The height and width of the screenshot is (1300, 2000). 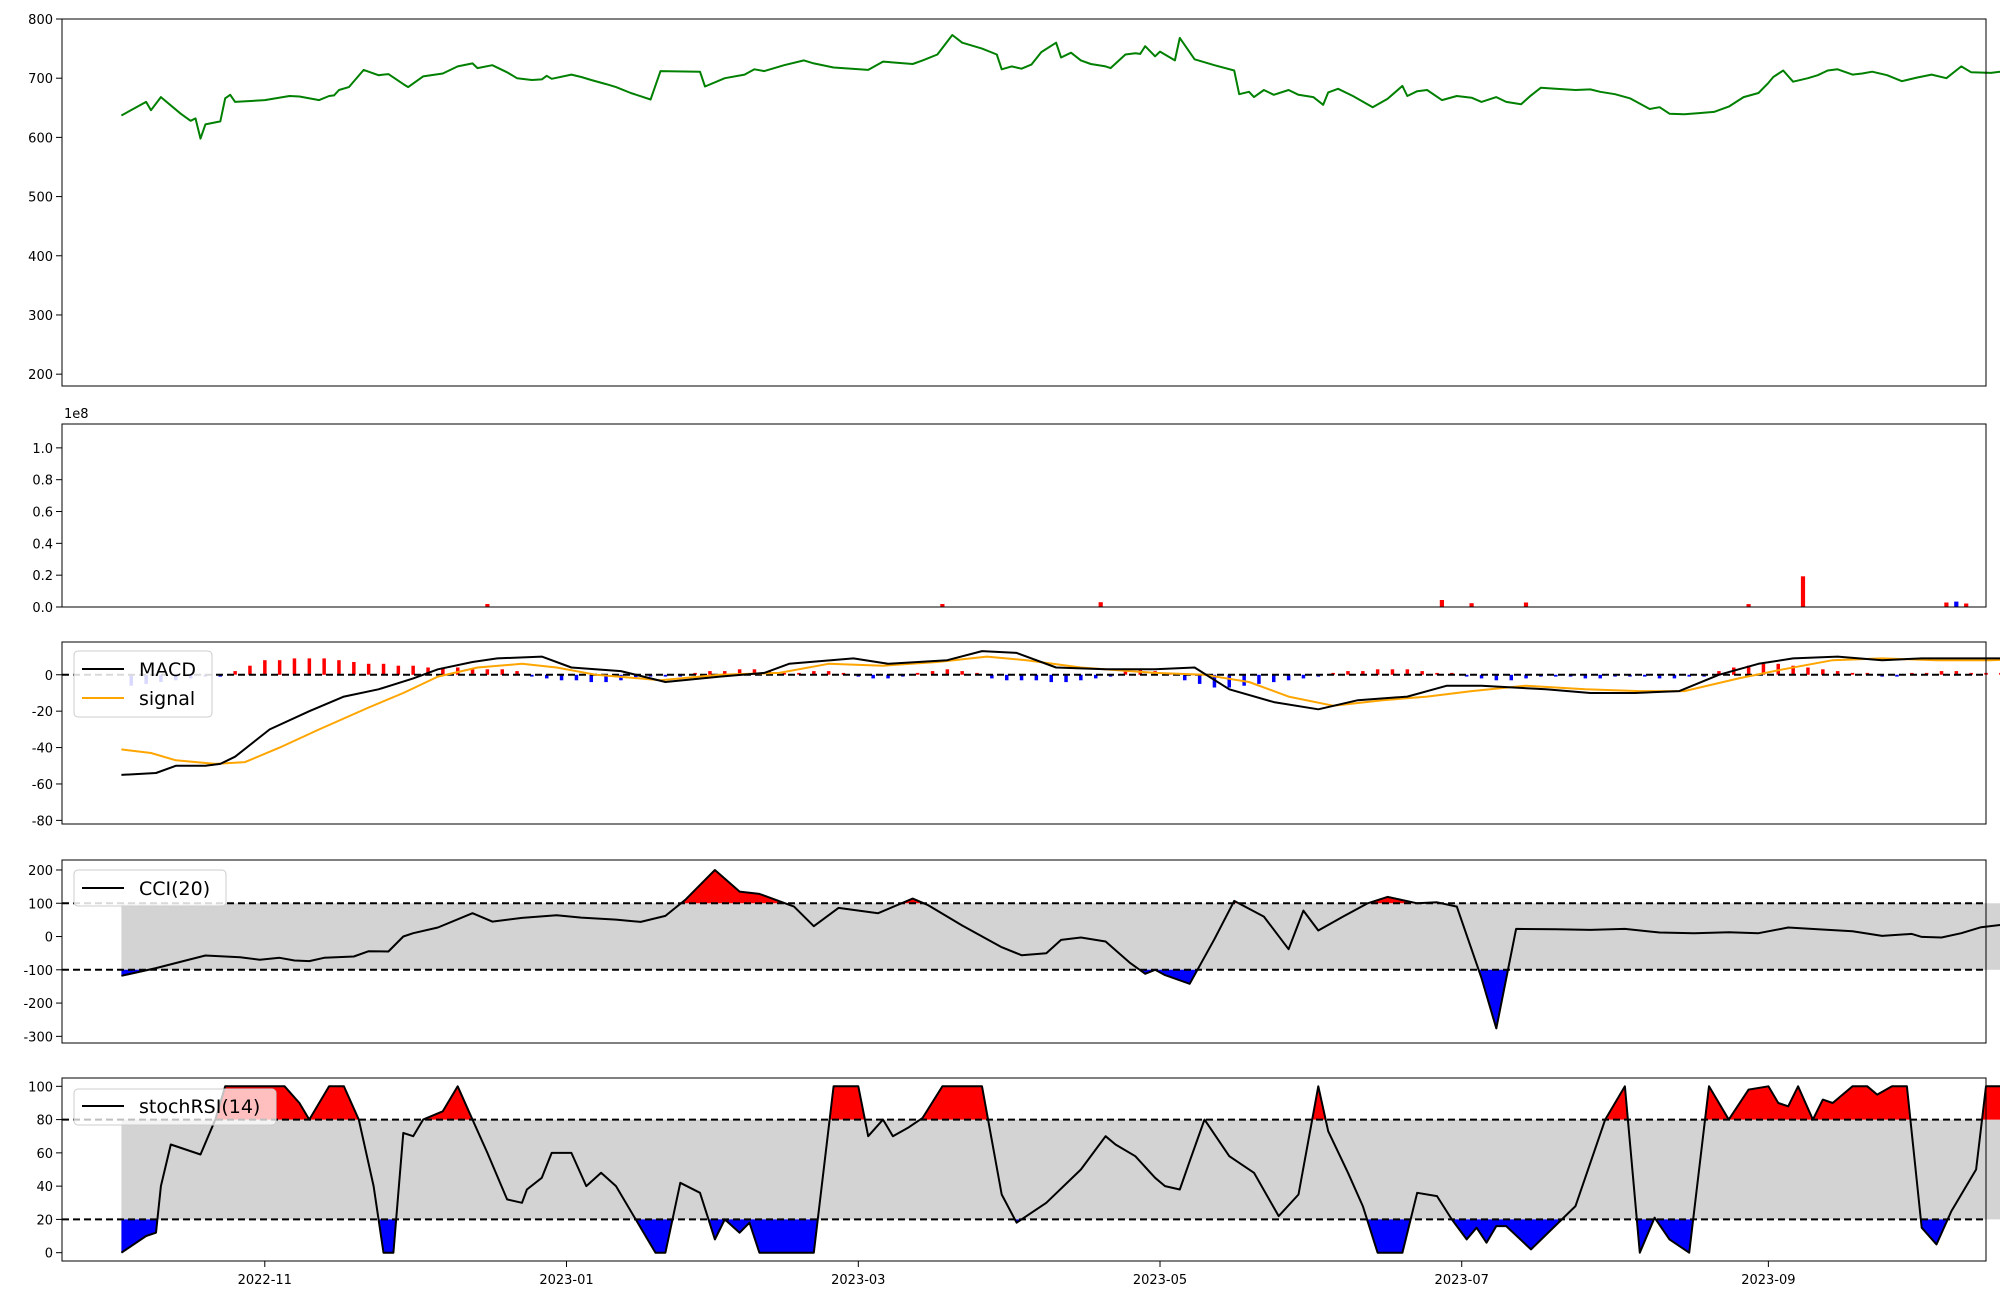 I want to click on stochrsi-range-band, so click(x=1060, y=1169).